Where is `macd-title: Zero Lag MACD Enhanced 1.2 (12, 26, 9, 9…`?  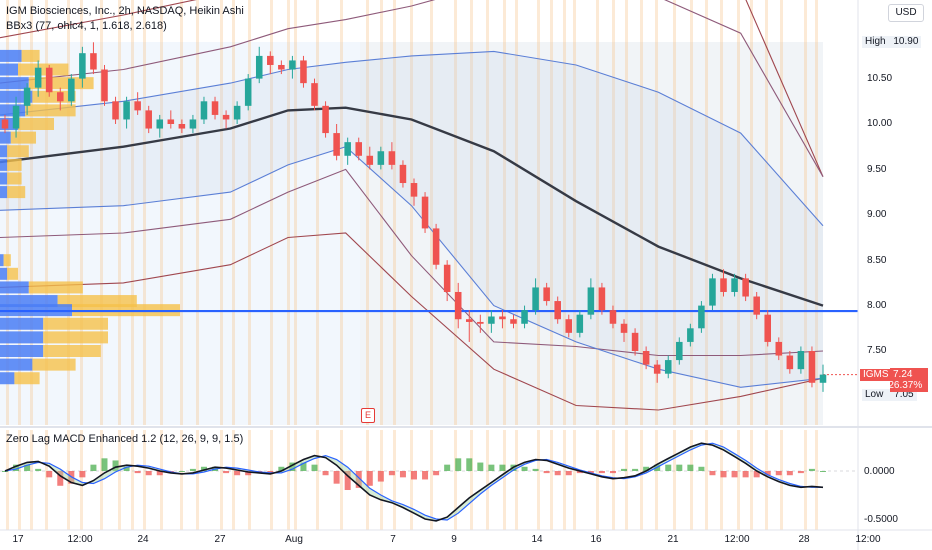 macd-title: Zero Lag MACD Enhanced 1.2 (12, 26, 9, 9… is located at coordinates (125, 439).